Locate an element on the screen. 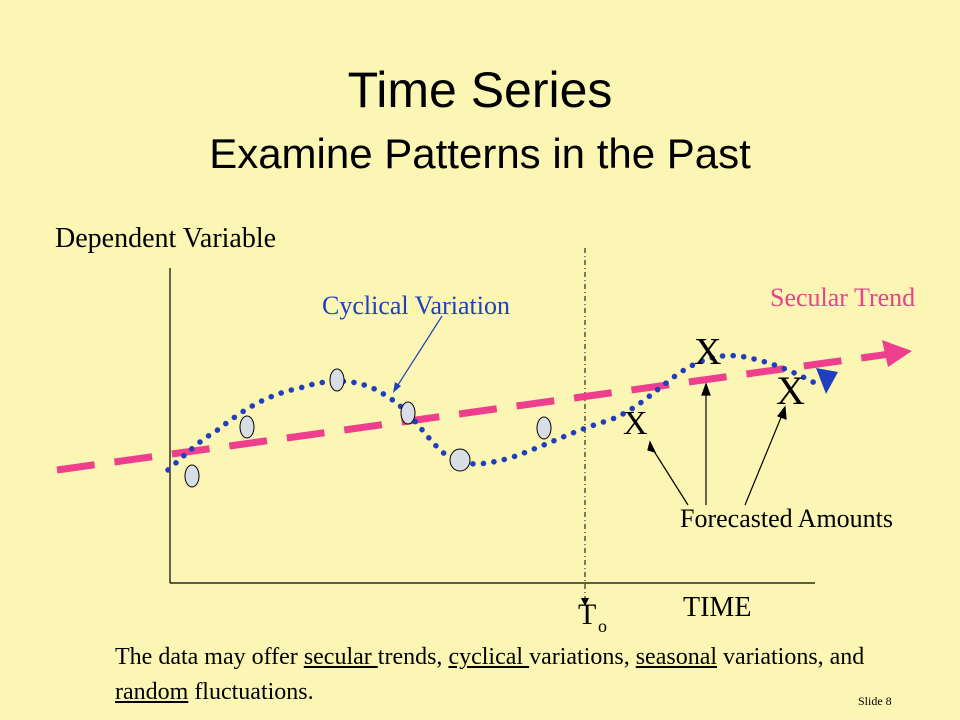 The image size is (960, 720). slide-number: Slide 8 is located at coordinates (875, 701).